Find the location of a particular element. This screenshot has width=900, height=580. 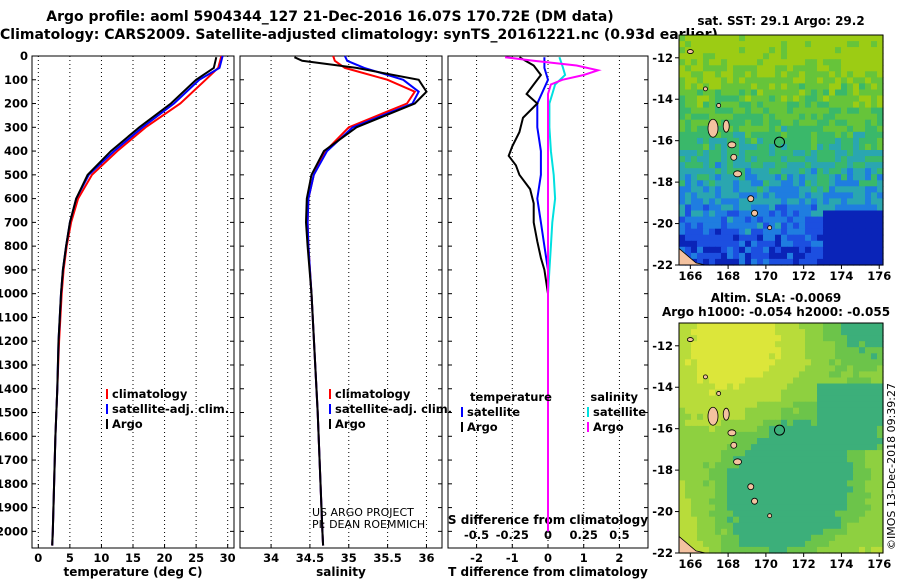

sst-xtick-label: 176 is located at coordinates (879, 276).